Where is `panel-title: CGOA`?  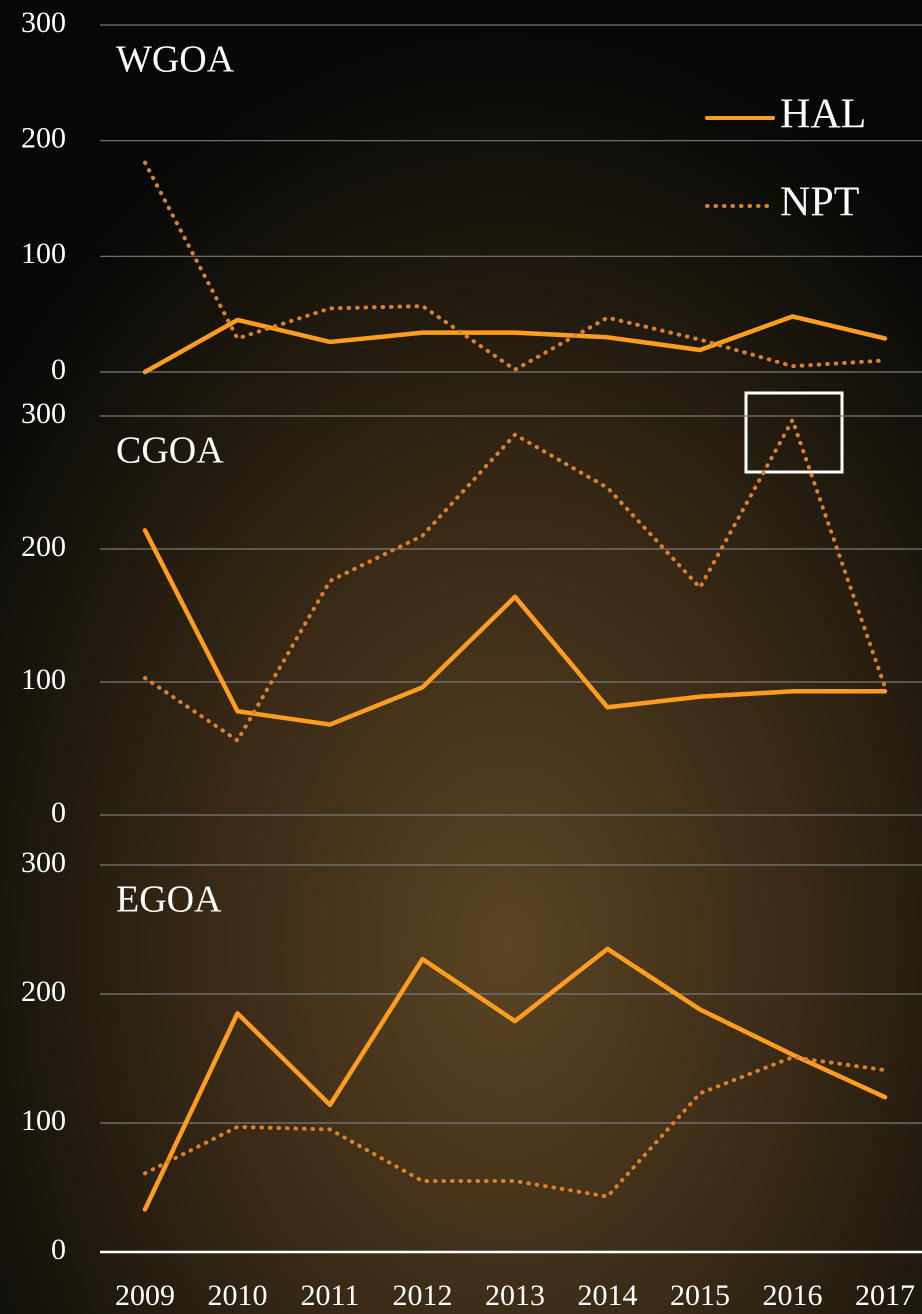 panel-title: CGOA is located at coordinates (170, 451).